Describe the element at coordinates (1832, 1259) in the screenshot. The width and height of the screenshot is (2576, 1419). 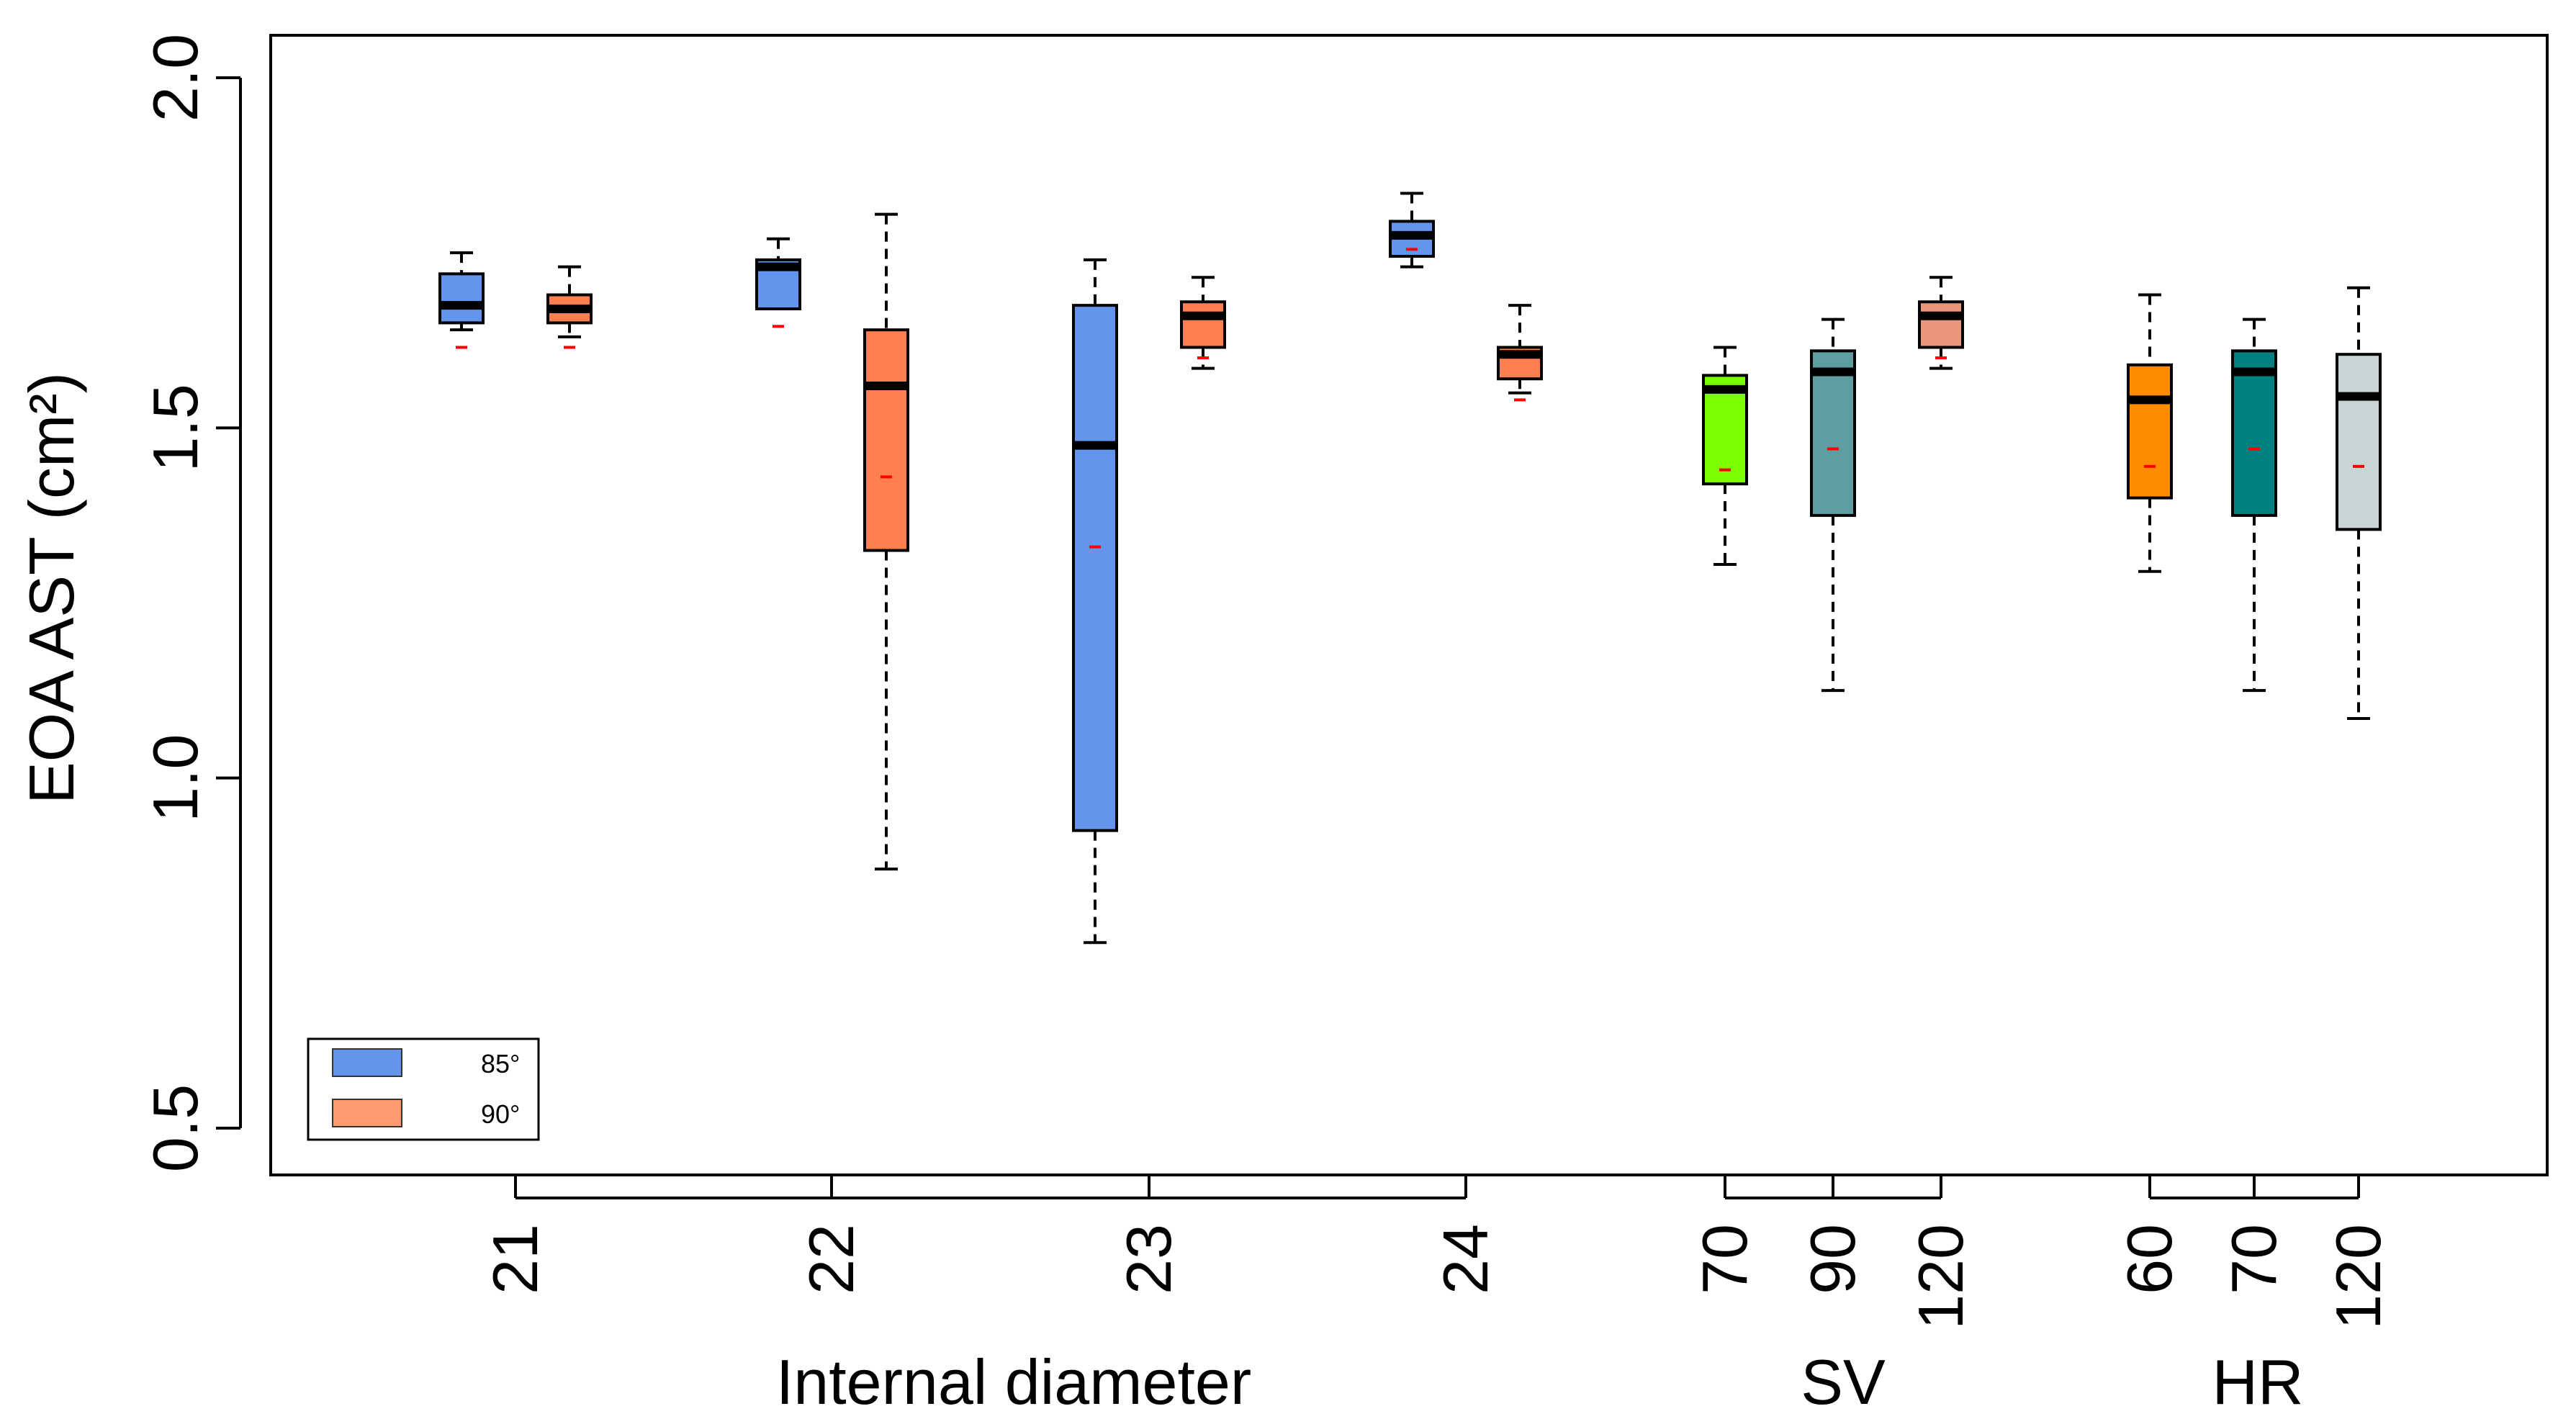
I see `x-tick-label-5: 90` at that location.